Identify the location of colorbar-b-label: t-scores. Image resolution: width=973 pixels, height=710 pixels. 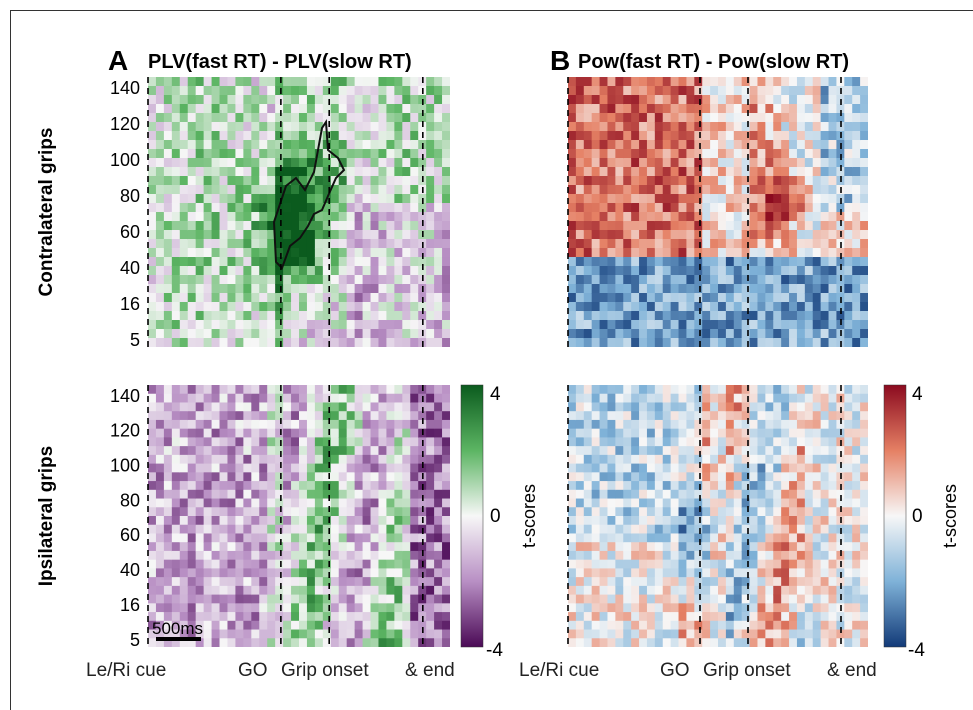
(950, 516).